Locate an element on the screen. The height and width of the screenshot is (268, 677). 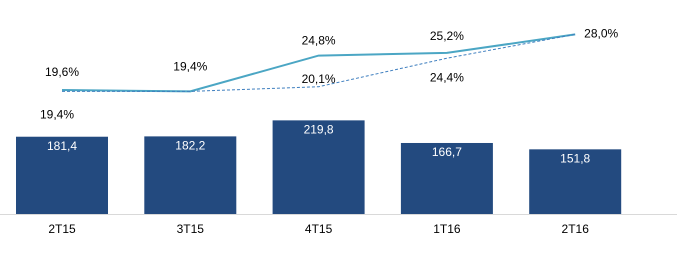
bar-label: 151,8 is located at coordinates (575, 159).